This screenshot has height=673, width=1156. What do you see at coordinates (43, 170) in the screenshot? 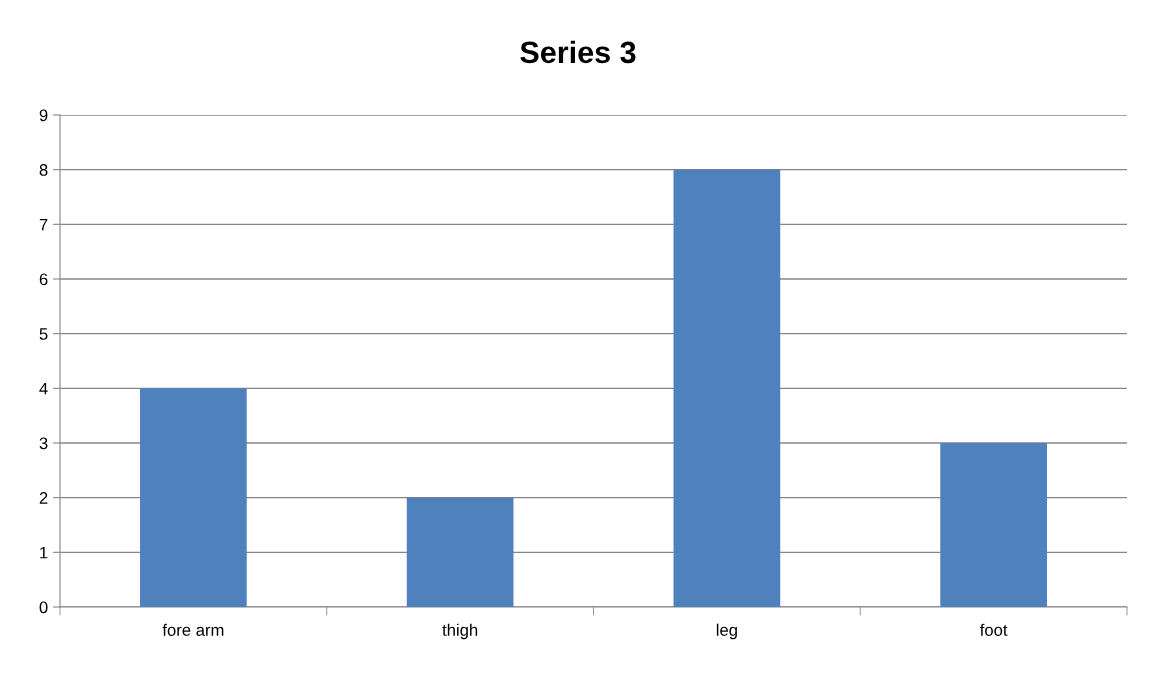
I see `y-tick-label: 8` at bounding box center [43, 170].